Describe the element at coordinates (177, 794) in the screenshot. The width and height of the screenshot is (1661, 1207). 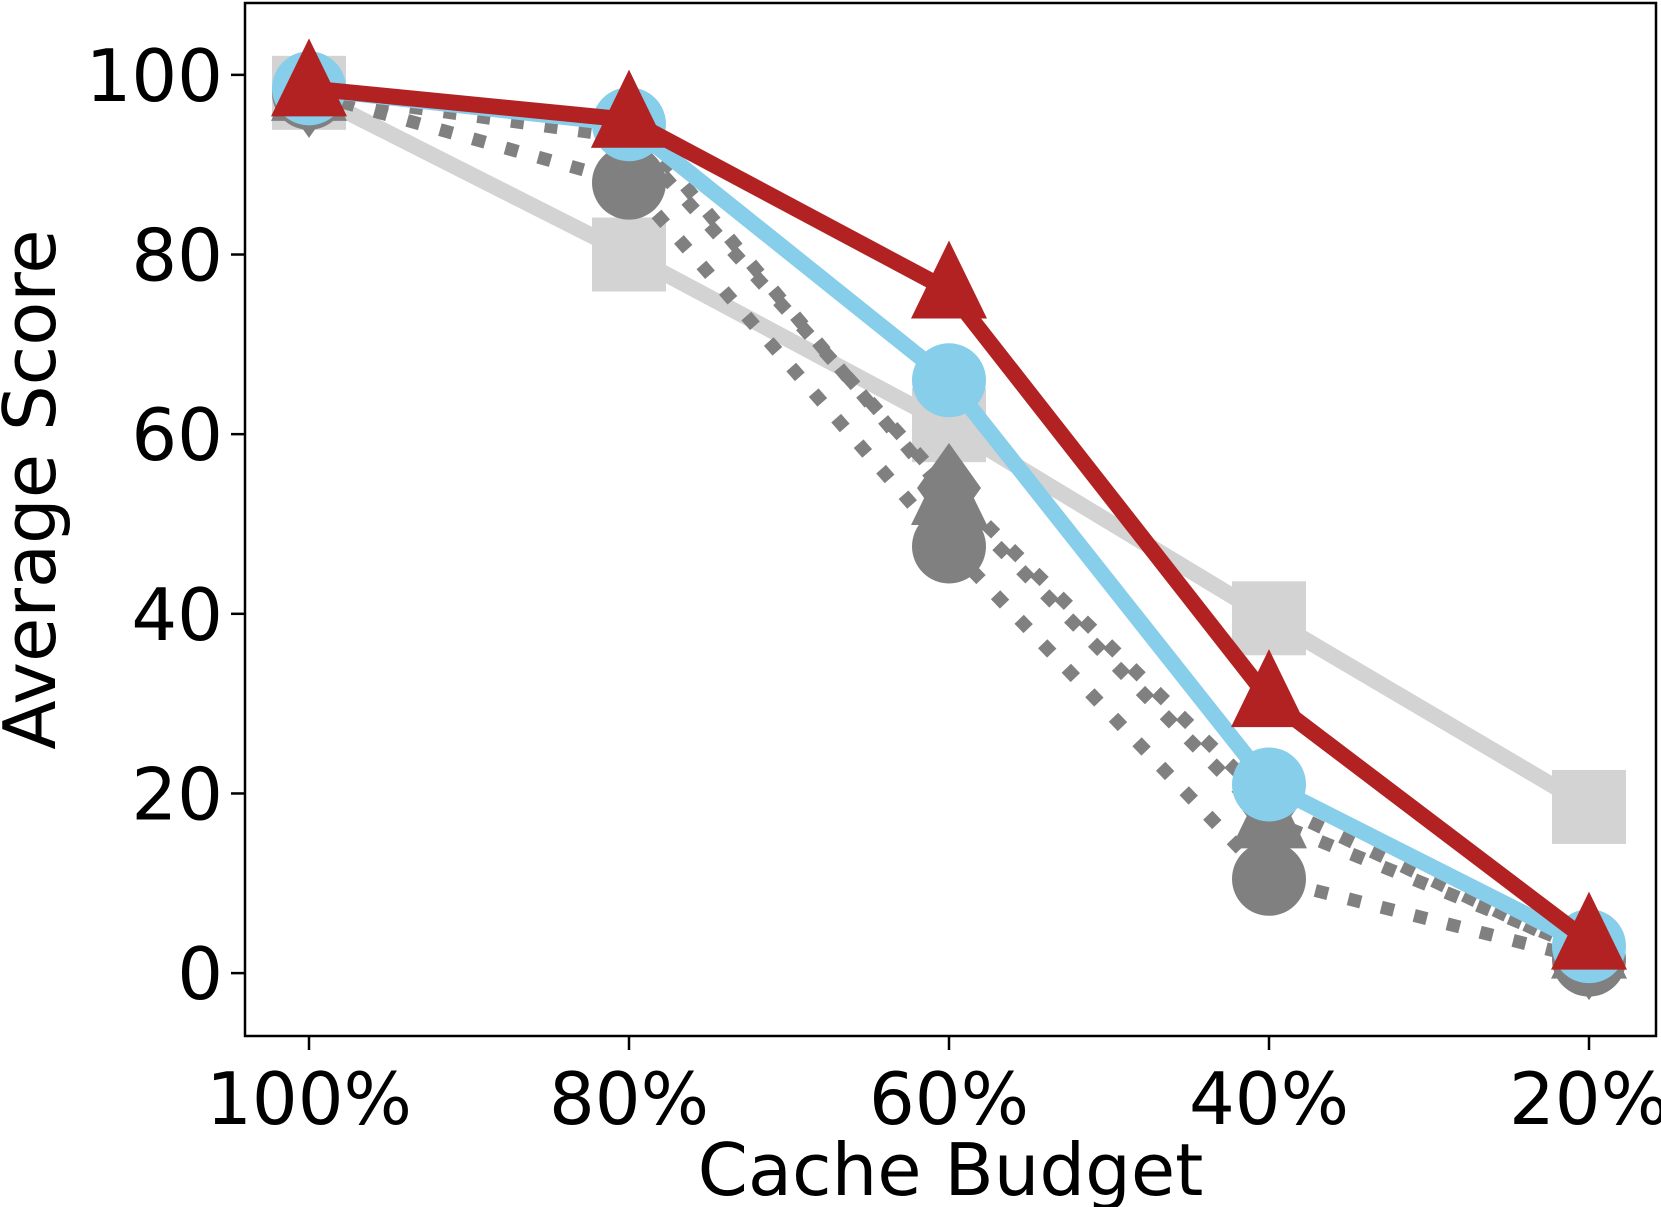
I see `y-tick-label: 20` at that location.